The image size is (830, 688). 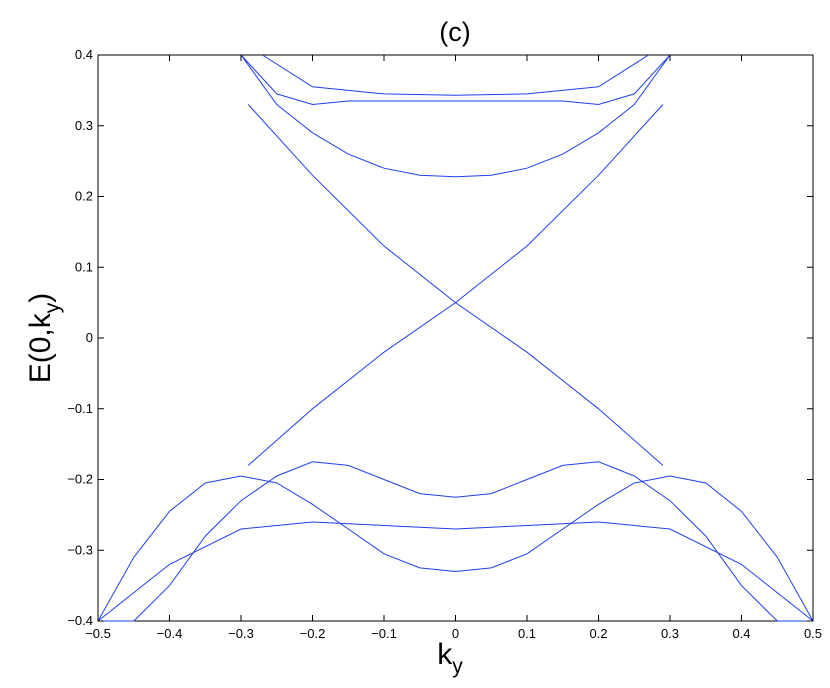 I want to click on x-axis-label: ky, so click(x=450, y=658).